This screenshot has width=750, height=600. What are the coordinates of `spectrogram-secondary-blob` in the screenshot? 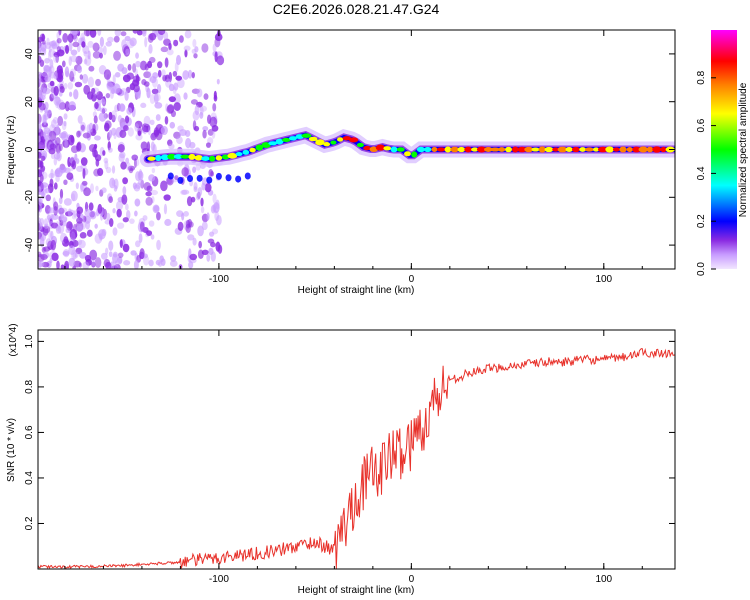 It's located at (238, 179).